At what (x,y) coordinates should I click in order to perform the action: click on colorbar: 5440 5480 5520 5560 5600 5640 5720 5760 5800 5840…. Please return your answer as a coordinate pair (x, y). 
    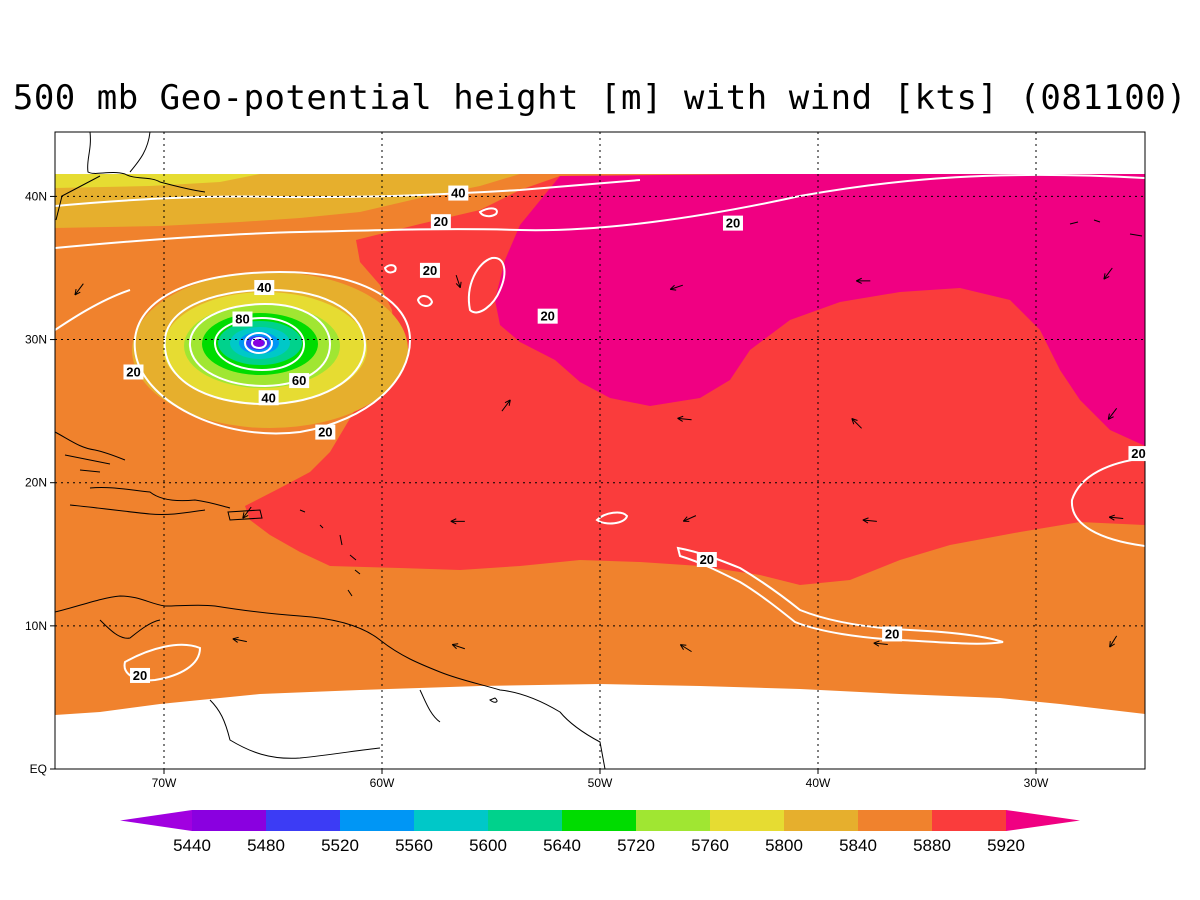
    Looking at the image, I should click on (600, 832).